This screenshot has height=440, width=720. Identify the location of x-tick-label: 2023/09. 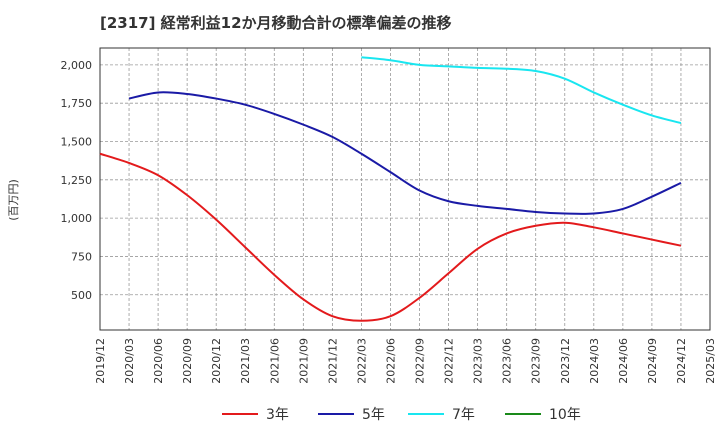
(536, 361).